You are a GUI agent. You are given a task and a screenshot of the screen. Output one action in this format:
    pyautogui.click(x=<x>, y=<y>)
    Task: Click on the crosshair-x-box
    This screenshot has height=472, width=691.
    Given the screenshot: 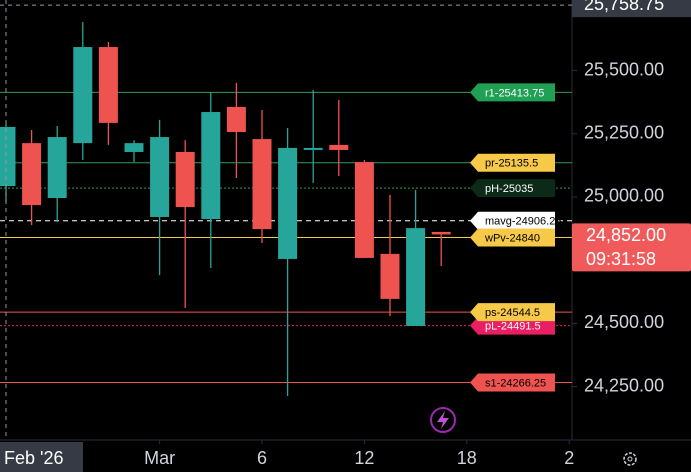 What is the action you would take?
    pyautogui.click(x=41, y=457)
    